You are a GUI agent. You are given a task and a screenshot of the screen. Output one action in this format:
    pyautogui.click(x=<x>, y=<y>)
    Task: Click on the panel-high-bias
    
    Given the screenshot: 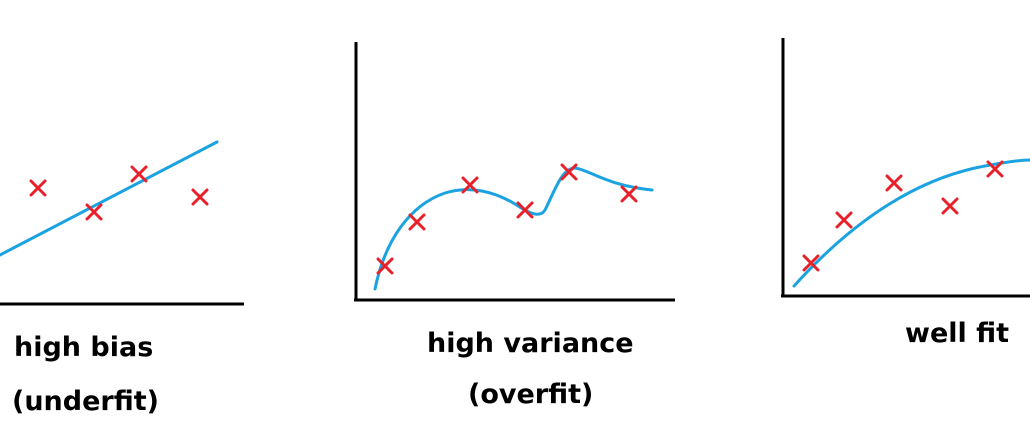 What is the action you would take?
    pyautogui.click(x=122, y=223)
    